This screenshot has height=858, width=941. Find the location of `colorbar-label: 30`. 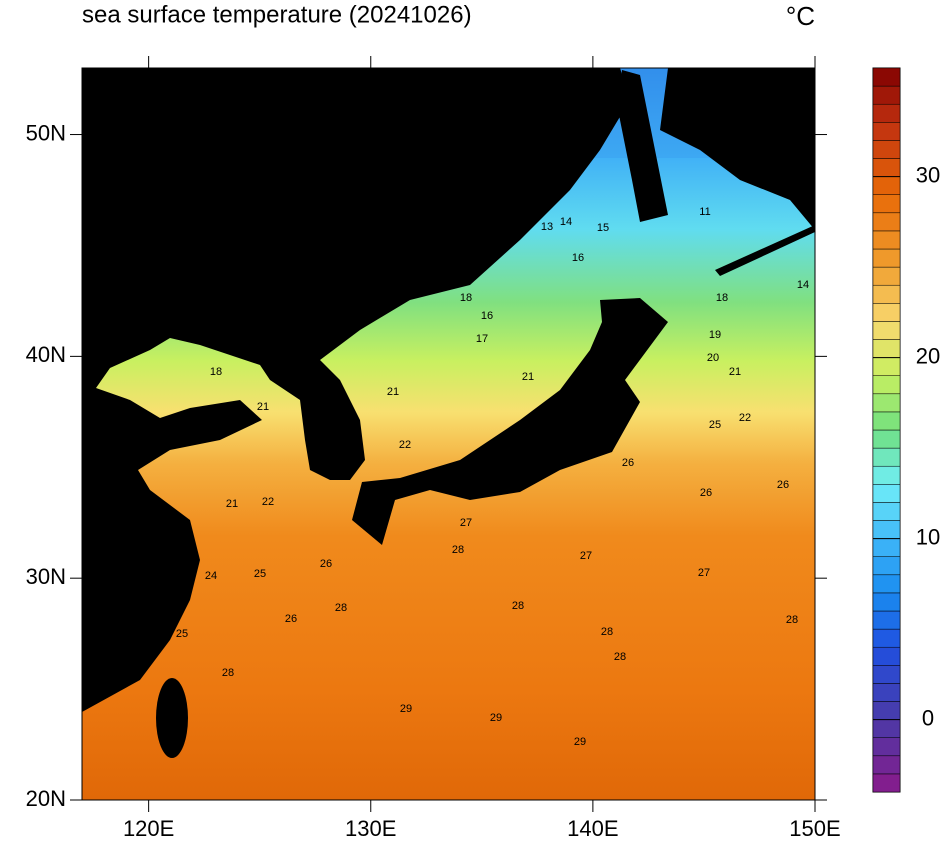

colorbar-label: 30 is located at coordinates (928, 174).